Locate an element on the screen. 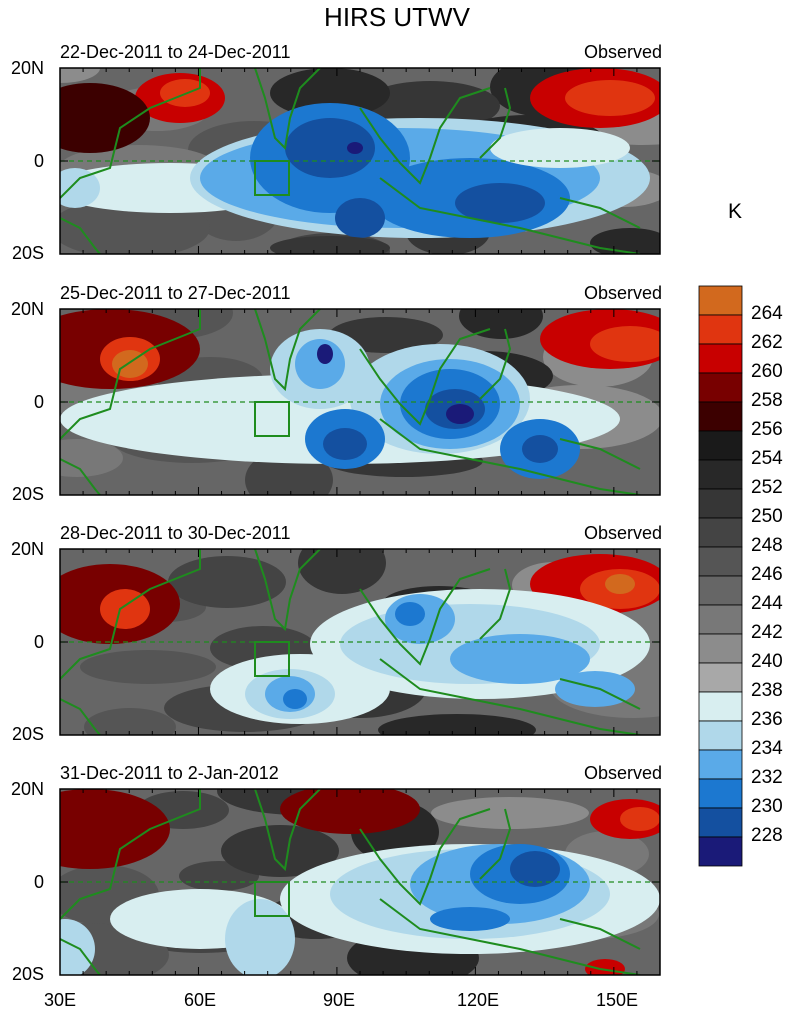  colorbar-label: 238 is located at coordinates (767, 690).